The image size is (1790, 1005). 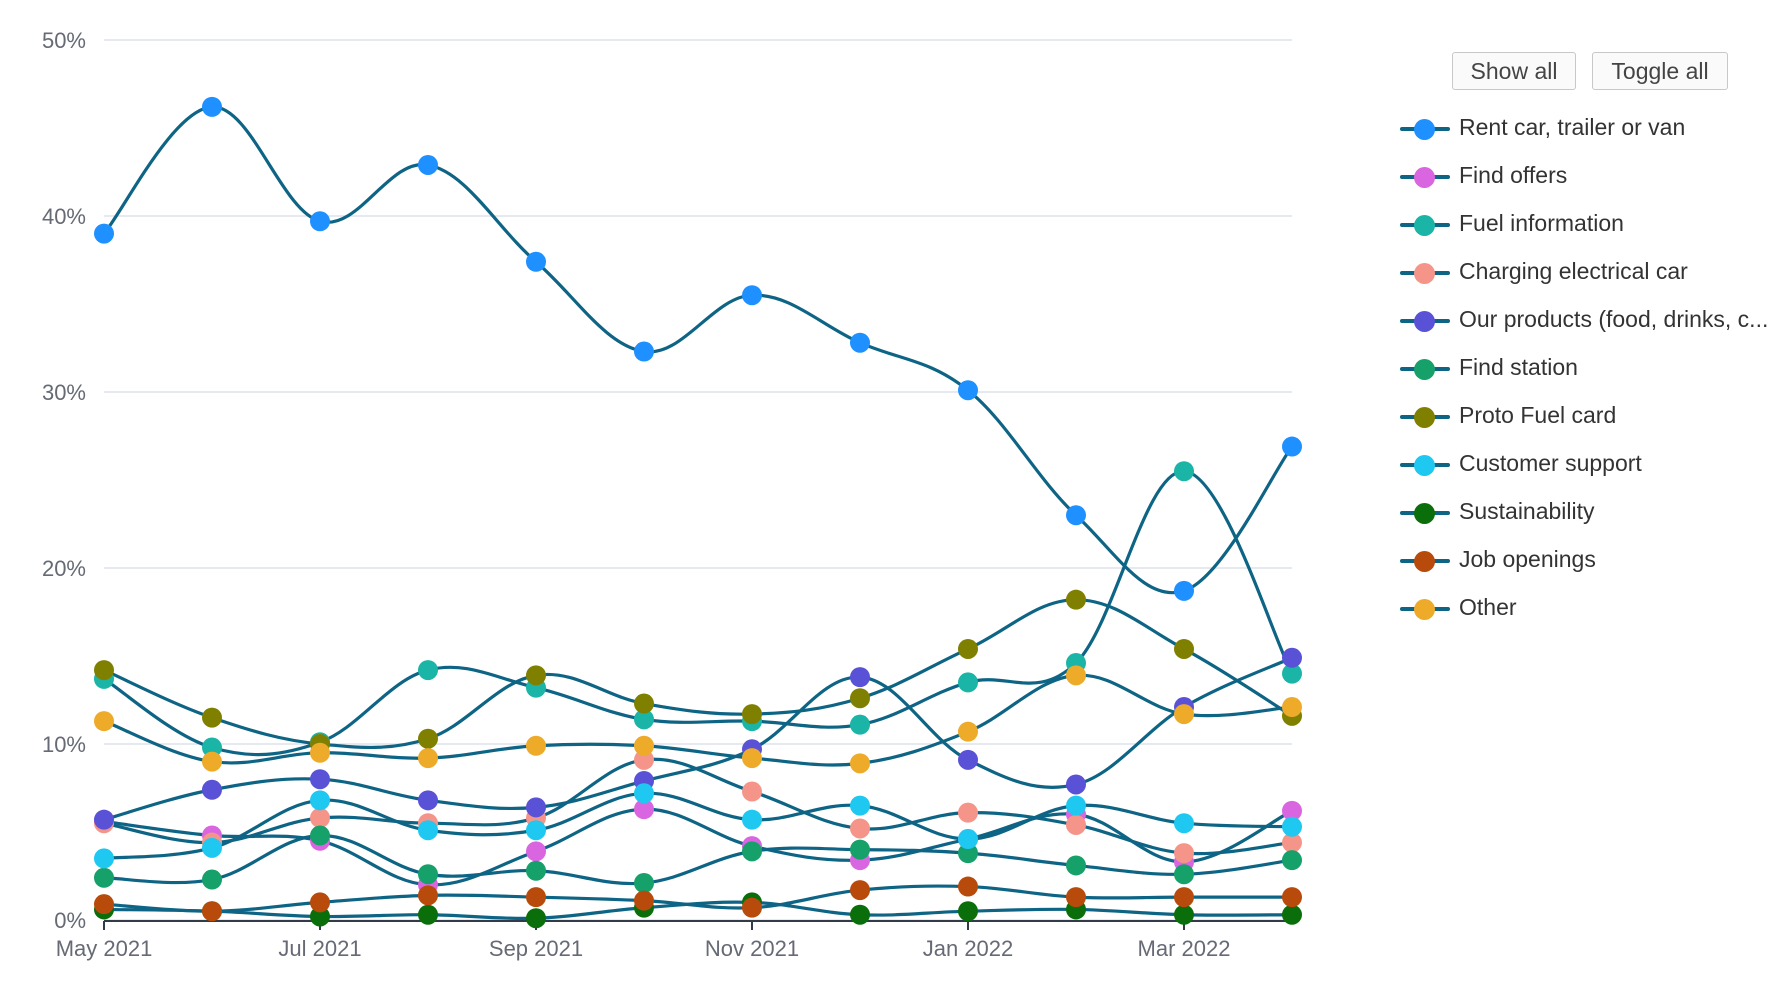 I want to click on show-all-button: Show all, so click(x=1514, y=71).